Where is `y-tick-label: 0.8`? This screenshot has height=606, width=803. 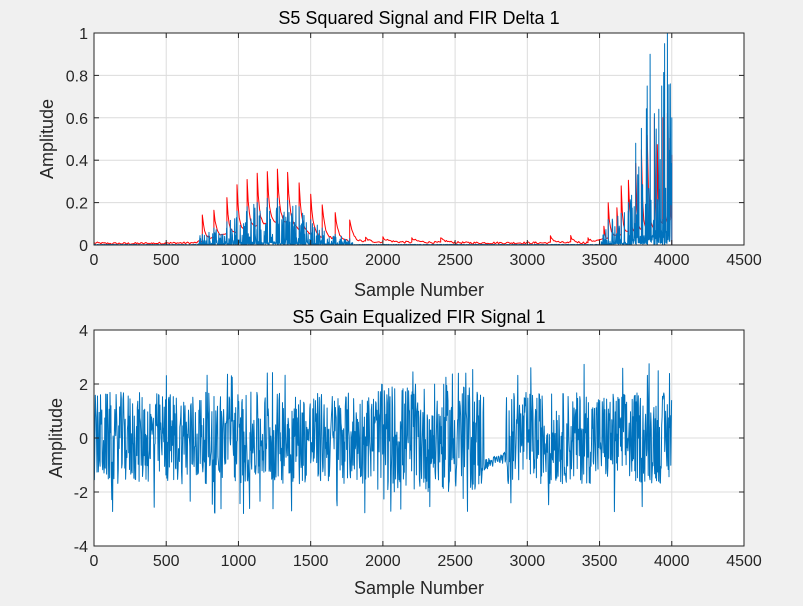
y-tick-label: 0.8 is located at coordinates (77, 76).